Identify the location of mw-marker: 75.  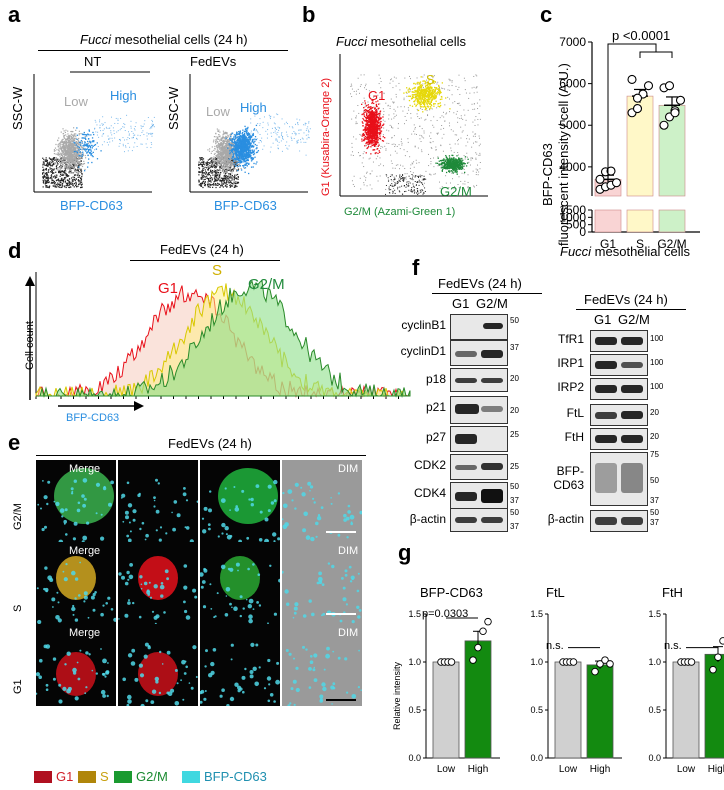
(654, 454).